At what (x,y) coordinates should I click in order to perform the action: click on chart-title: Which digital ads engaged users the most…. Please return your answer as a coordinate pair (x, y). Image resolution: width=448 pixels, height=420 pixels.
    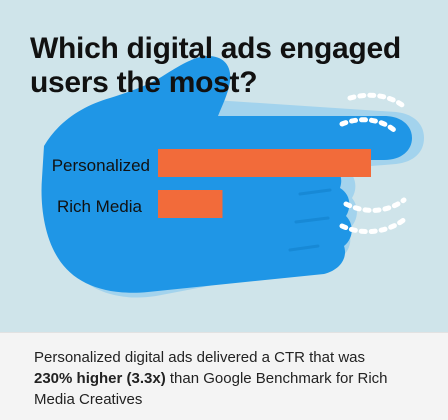
    Looking at the image, I should click on (215, 65).